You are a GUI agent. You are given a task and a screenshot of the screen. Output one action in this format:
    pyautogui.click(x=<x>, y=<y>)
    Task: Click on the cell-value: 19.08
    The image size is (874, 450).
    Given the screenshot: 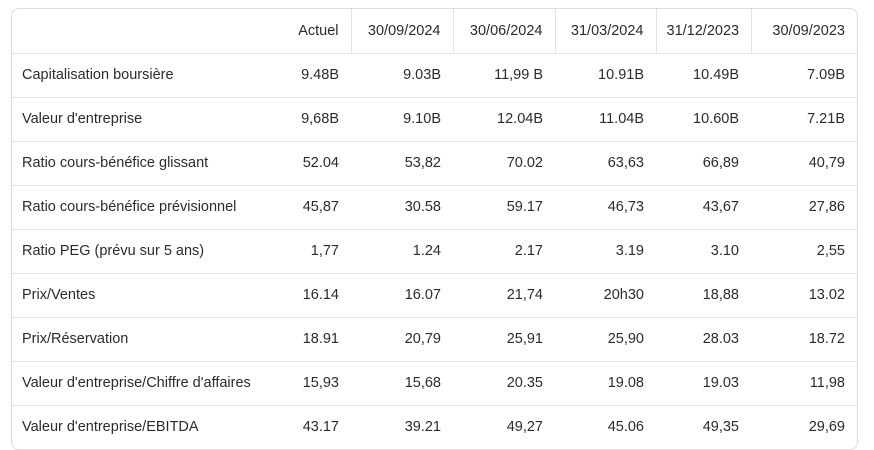 What is the action you would take?
    pyautogui.click(x=605, y=382)
    